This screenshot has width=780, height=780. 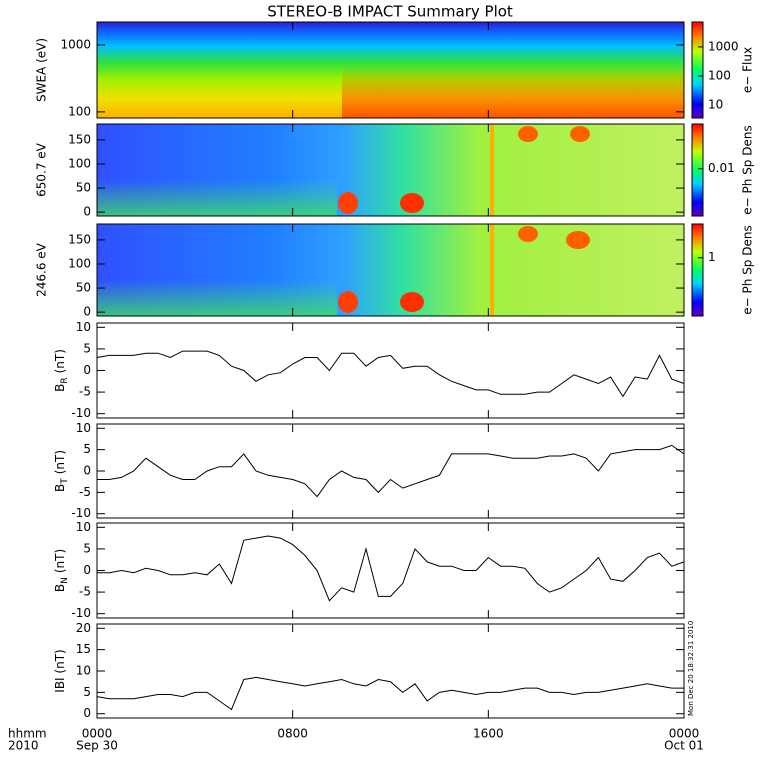 What do you see at coordinates (748, 70) in the screenshot?
I see `colorbar-label: e− Flux` at bounding box center [748, 70].